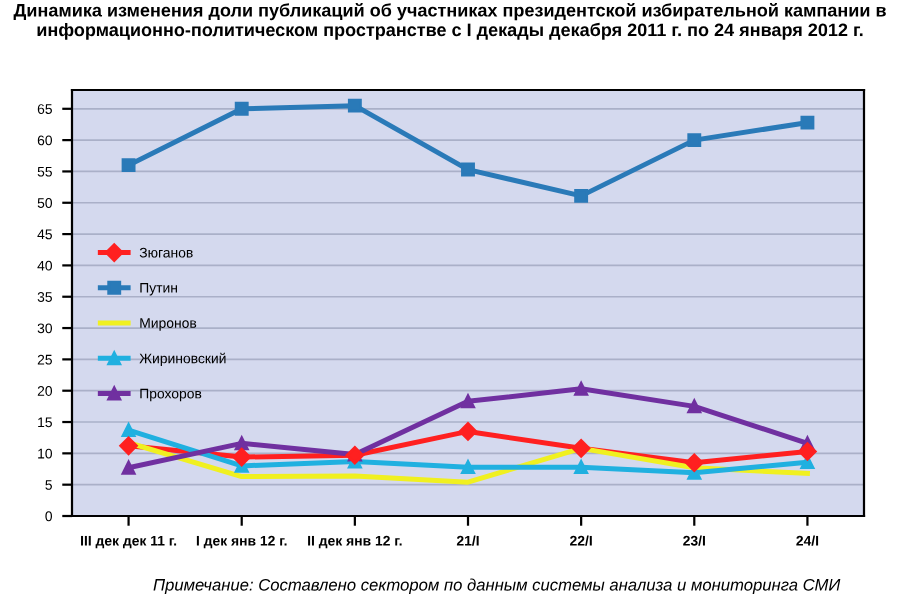  What do you see at coordinates (449, 21) in the screenshot?
I see `chart-title: Динамика изменения доли публикаций об участниках президентской избирательной кампании в информационно-политическом пространстве с I декады декабря 2011 г. по 24 января 2012 г.` at bounding box center [449, 21].